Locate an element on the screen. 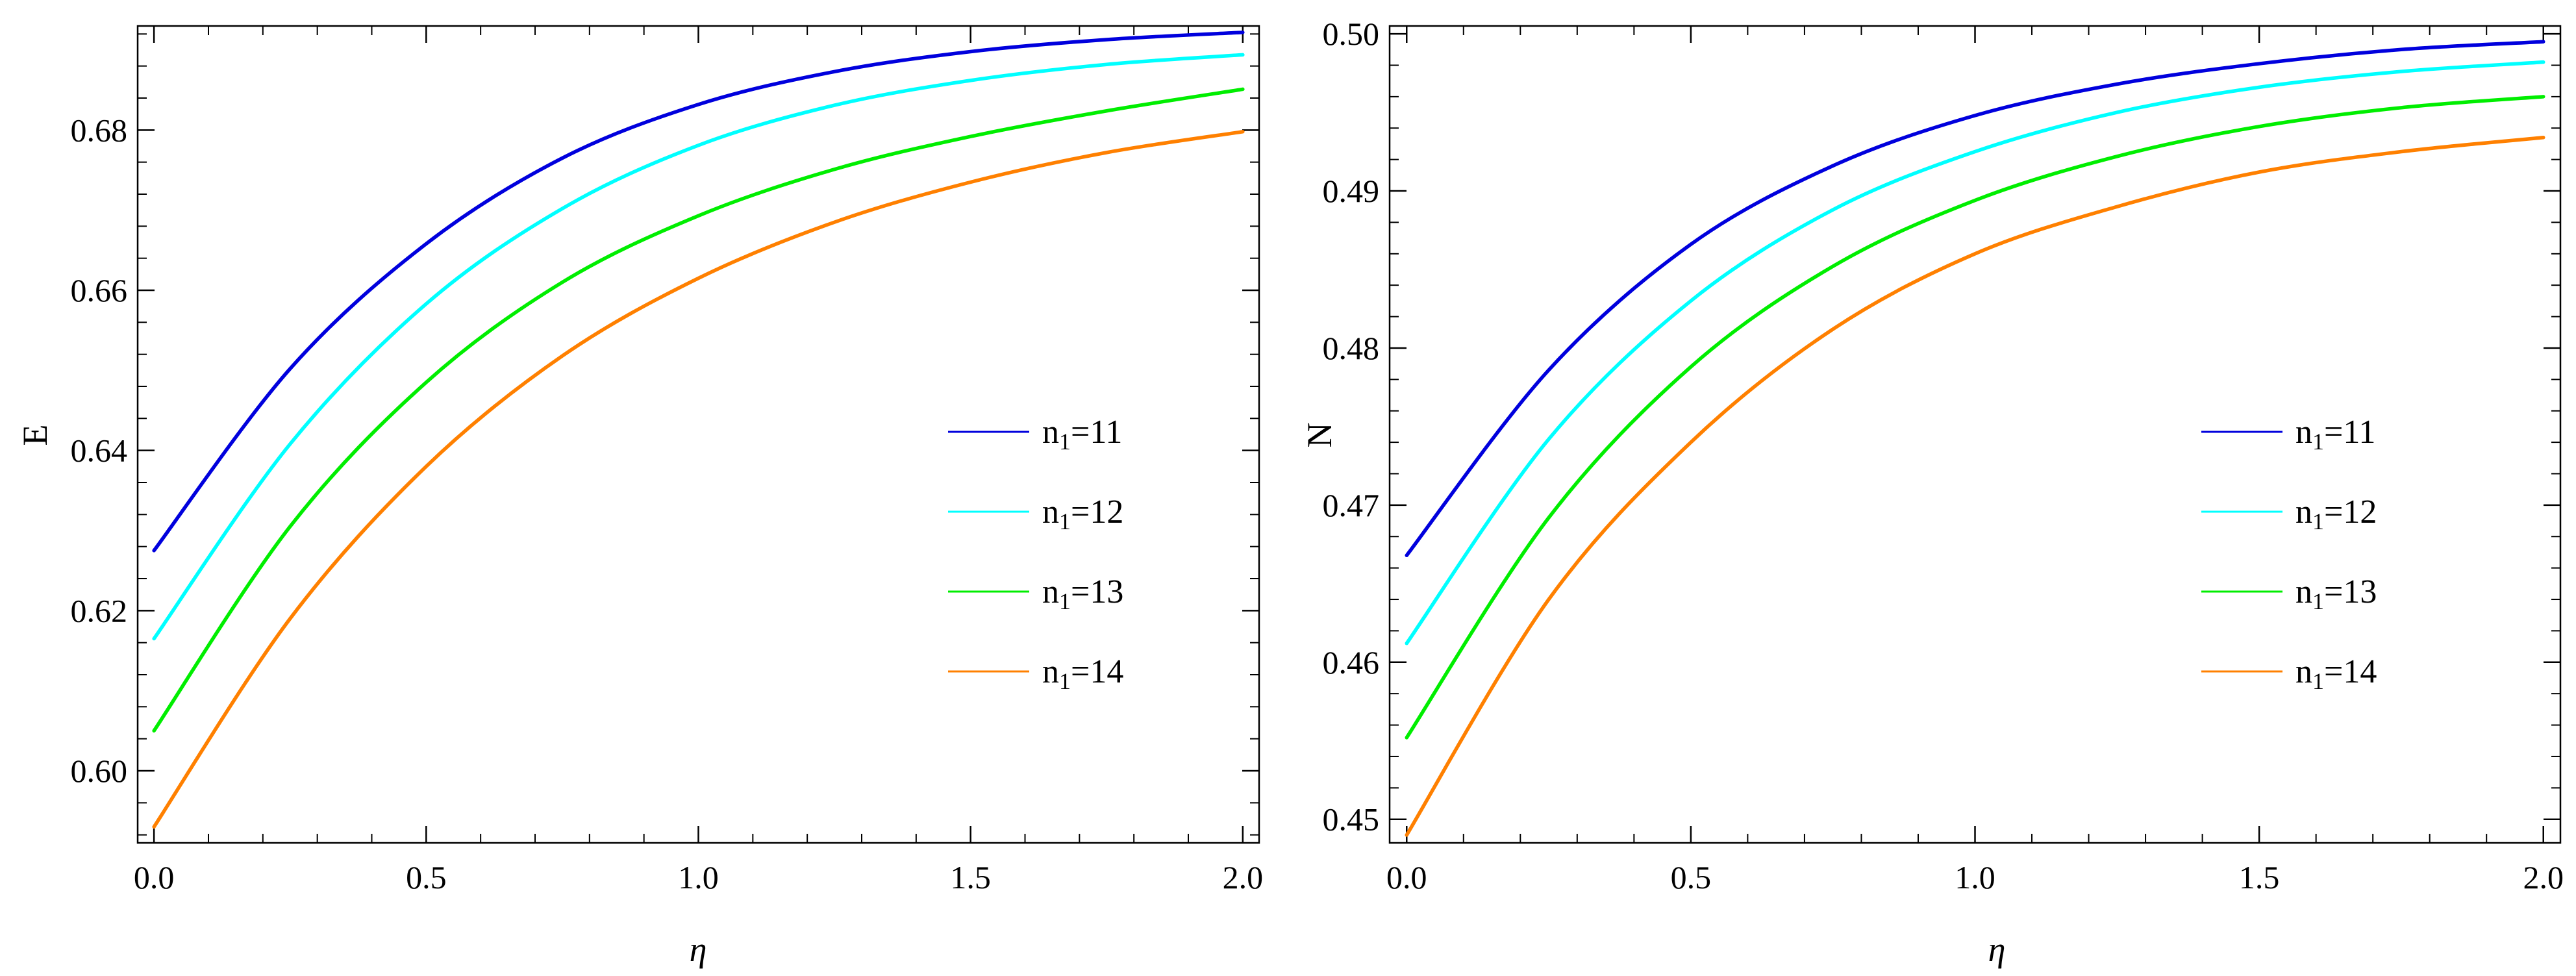  y-tick-label: 0.62 is located at coordinates (99, 610).